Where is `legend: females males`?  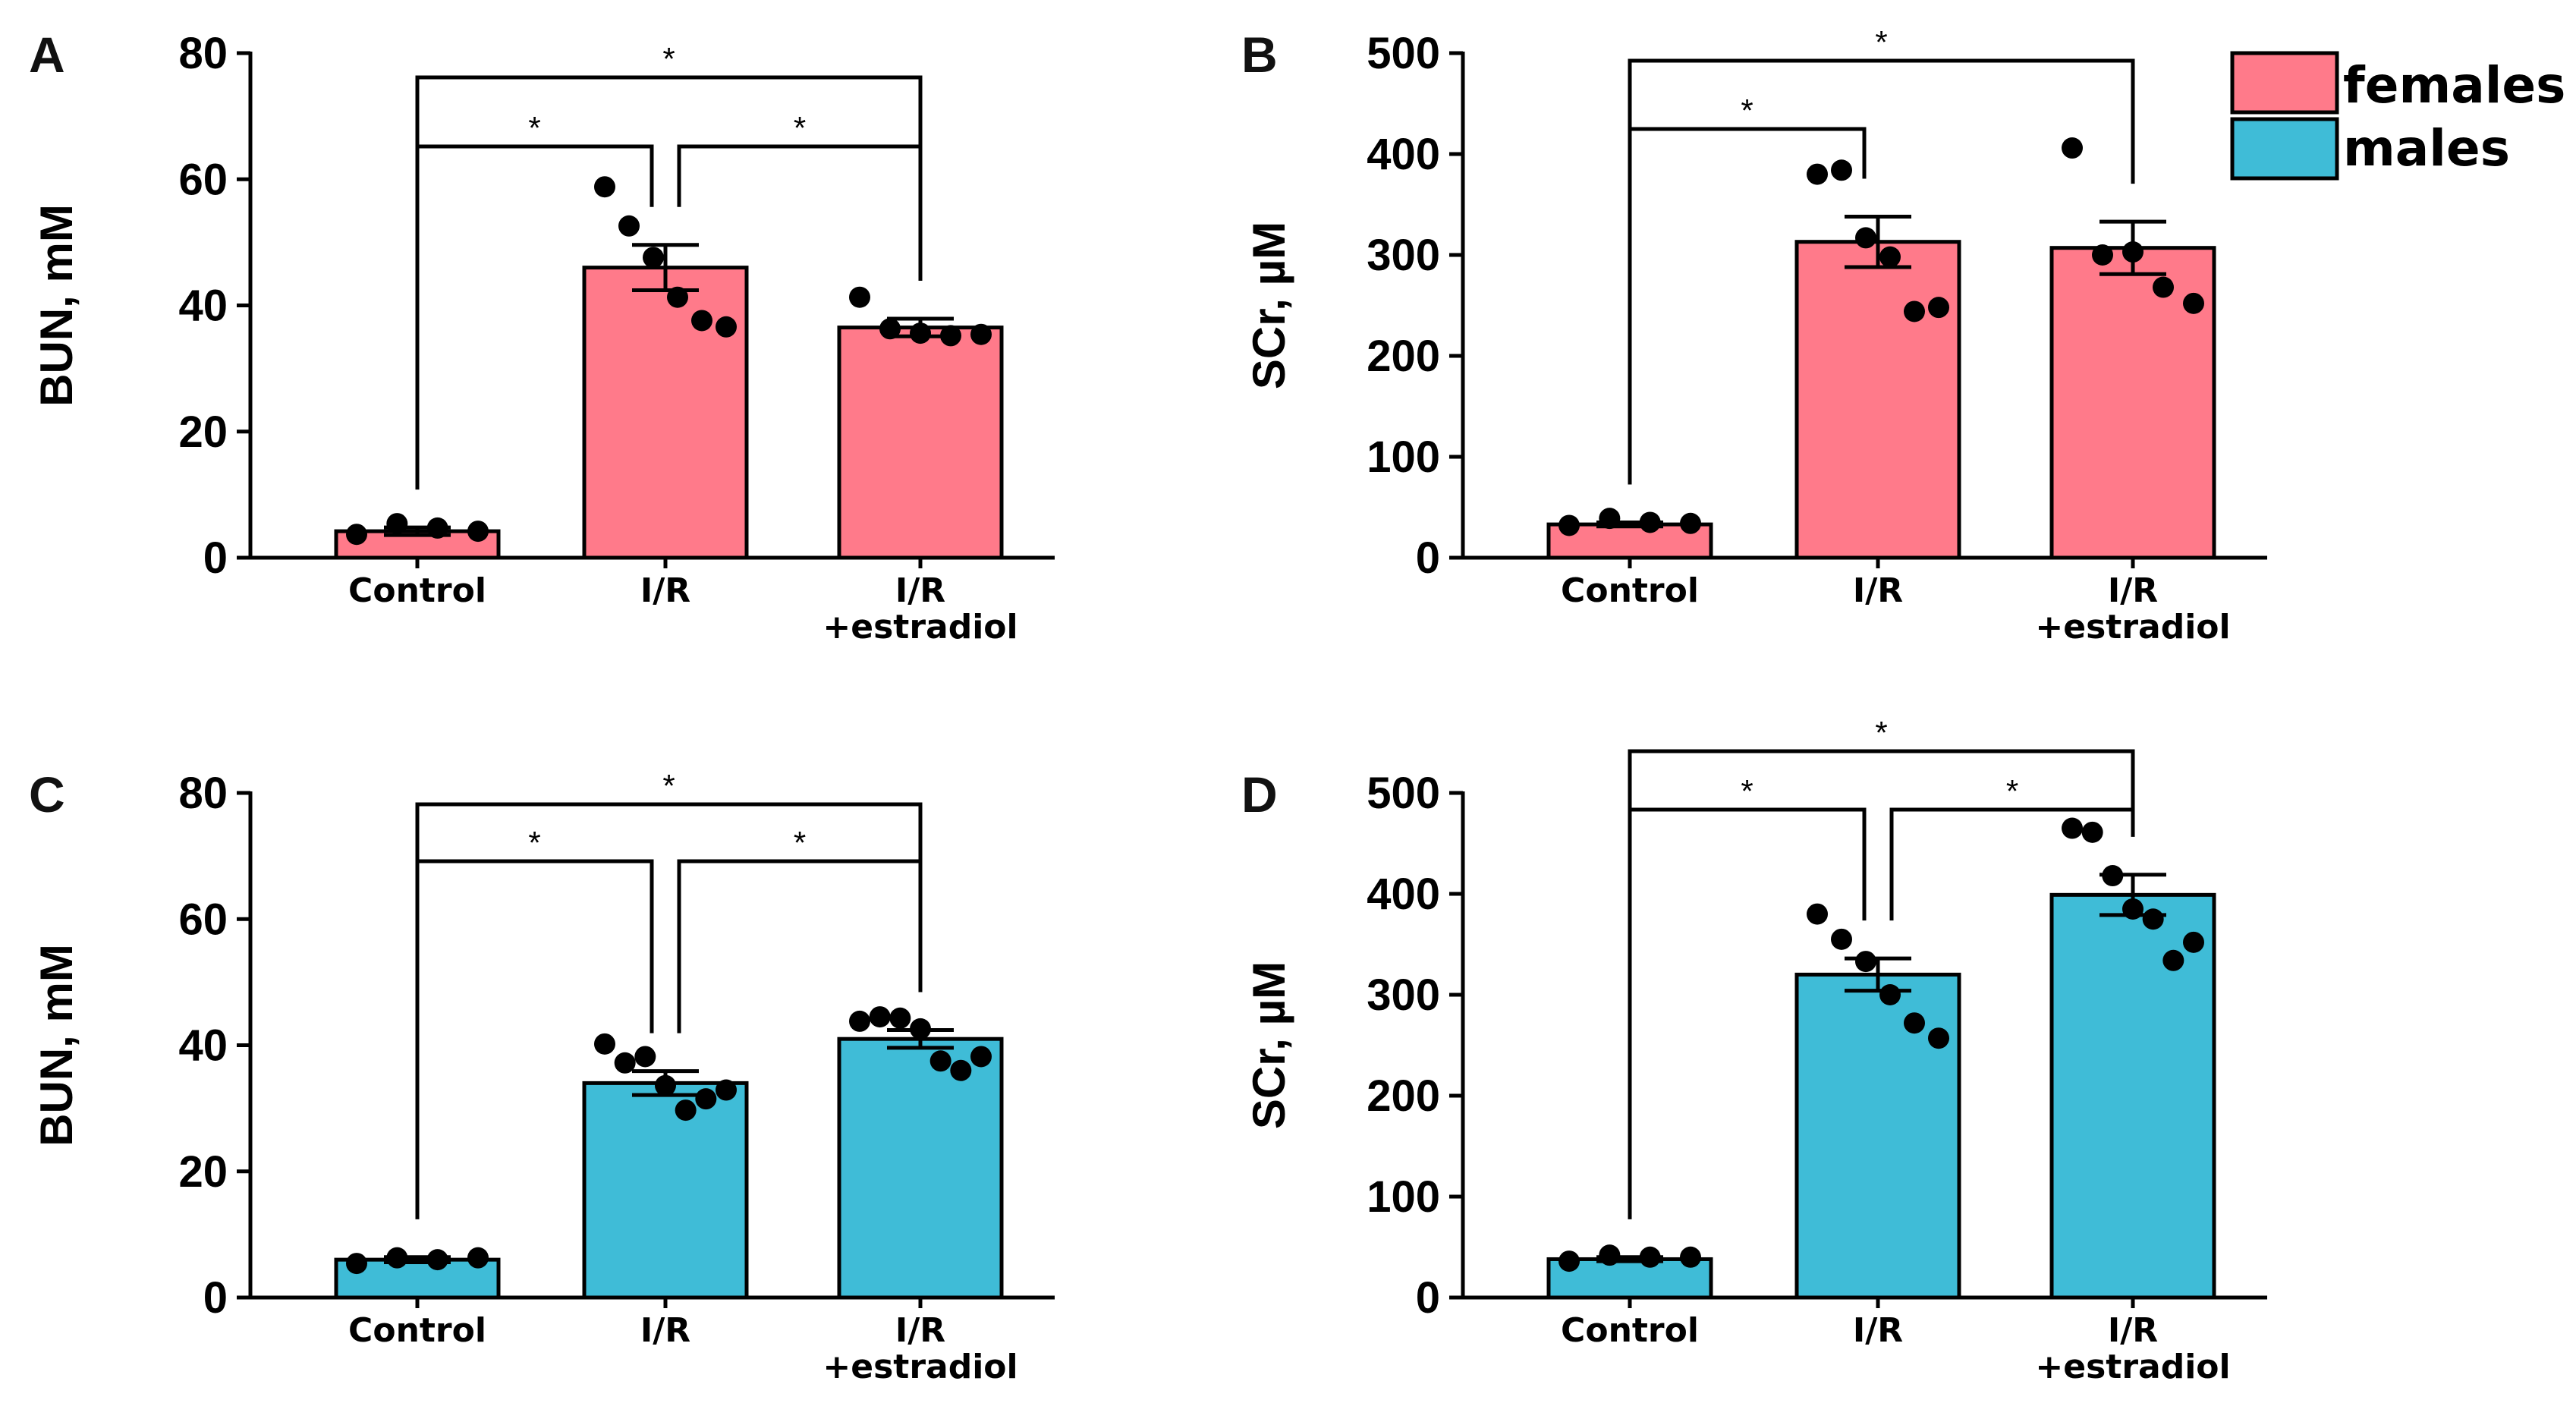 legend: females males is located at coordinates (2397, 116).